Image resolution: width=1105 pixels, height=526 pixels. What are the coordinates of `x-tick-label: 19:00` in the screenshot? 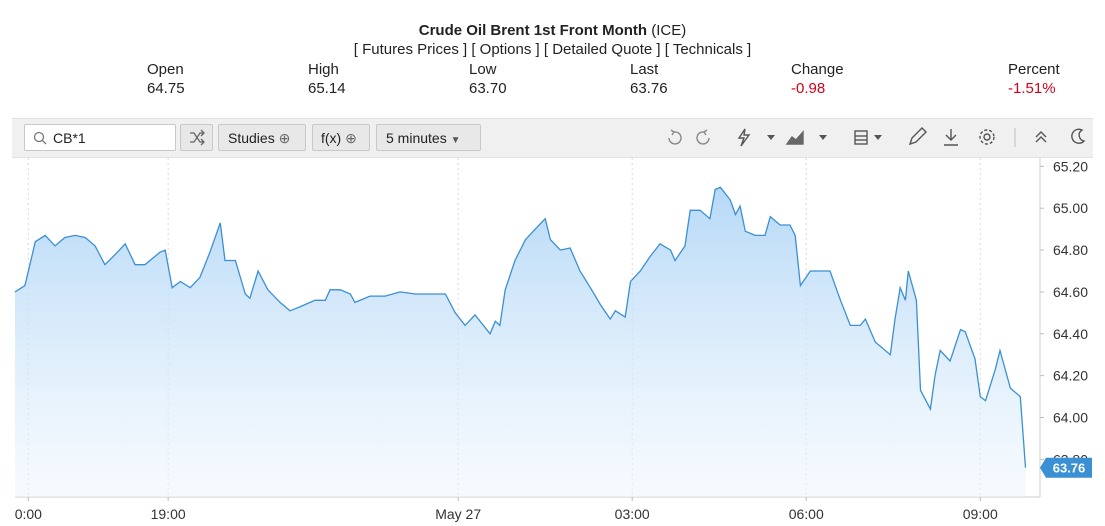 It's located at (168, 514).